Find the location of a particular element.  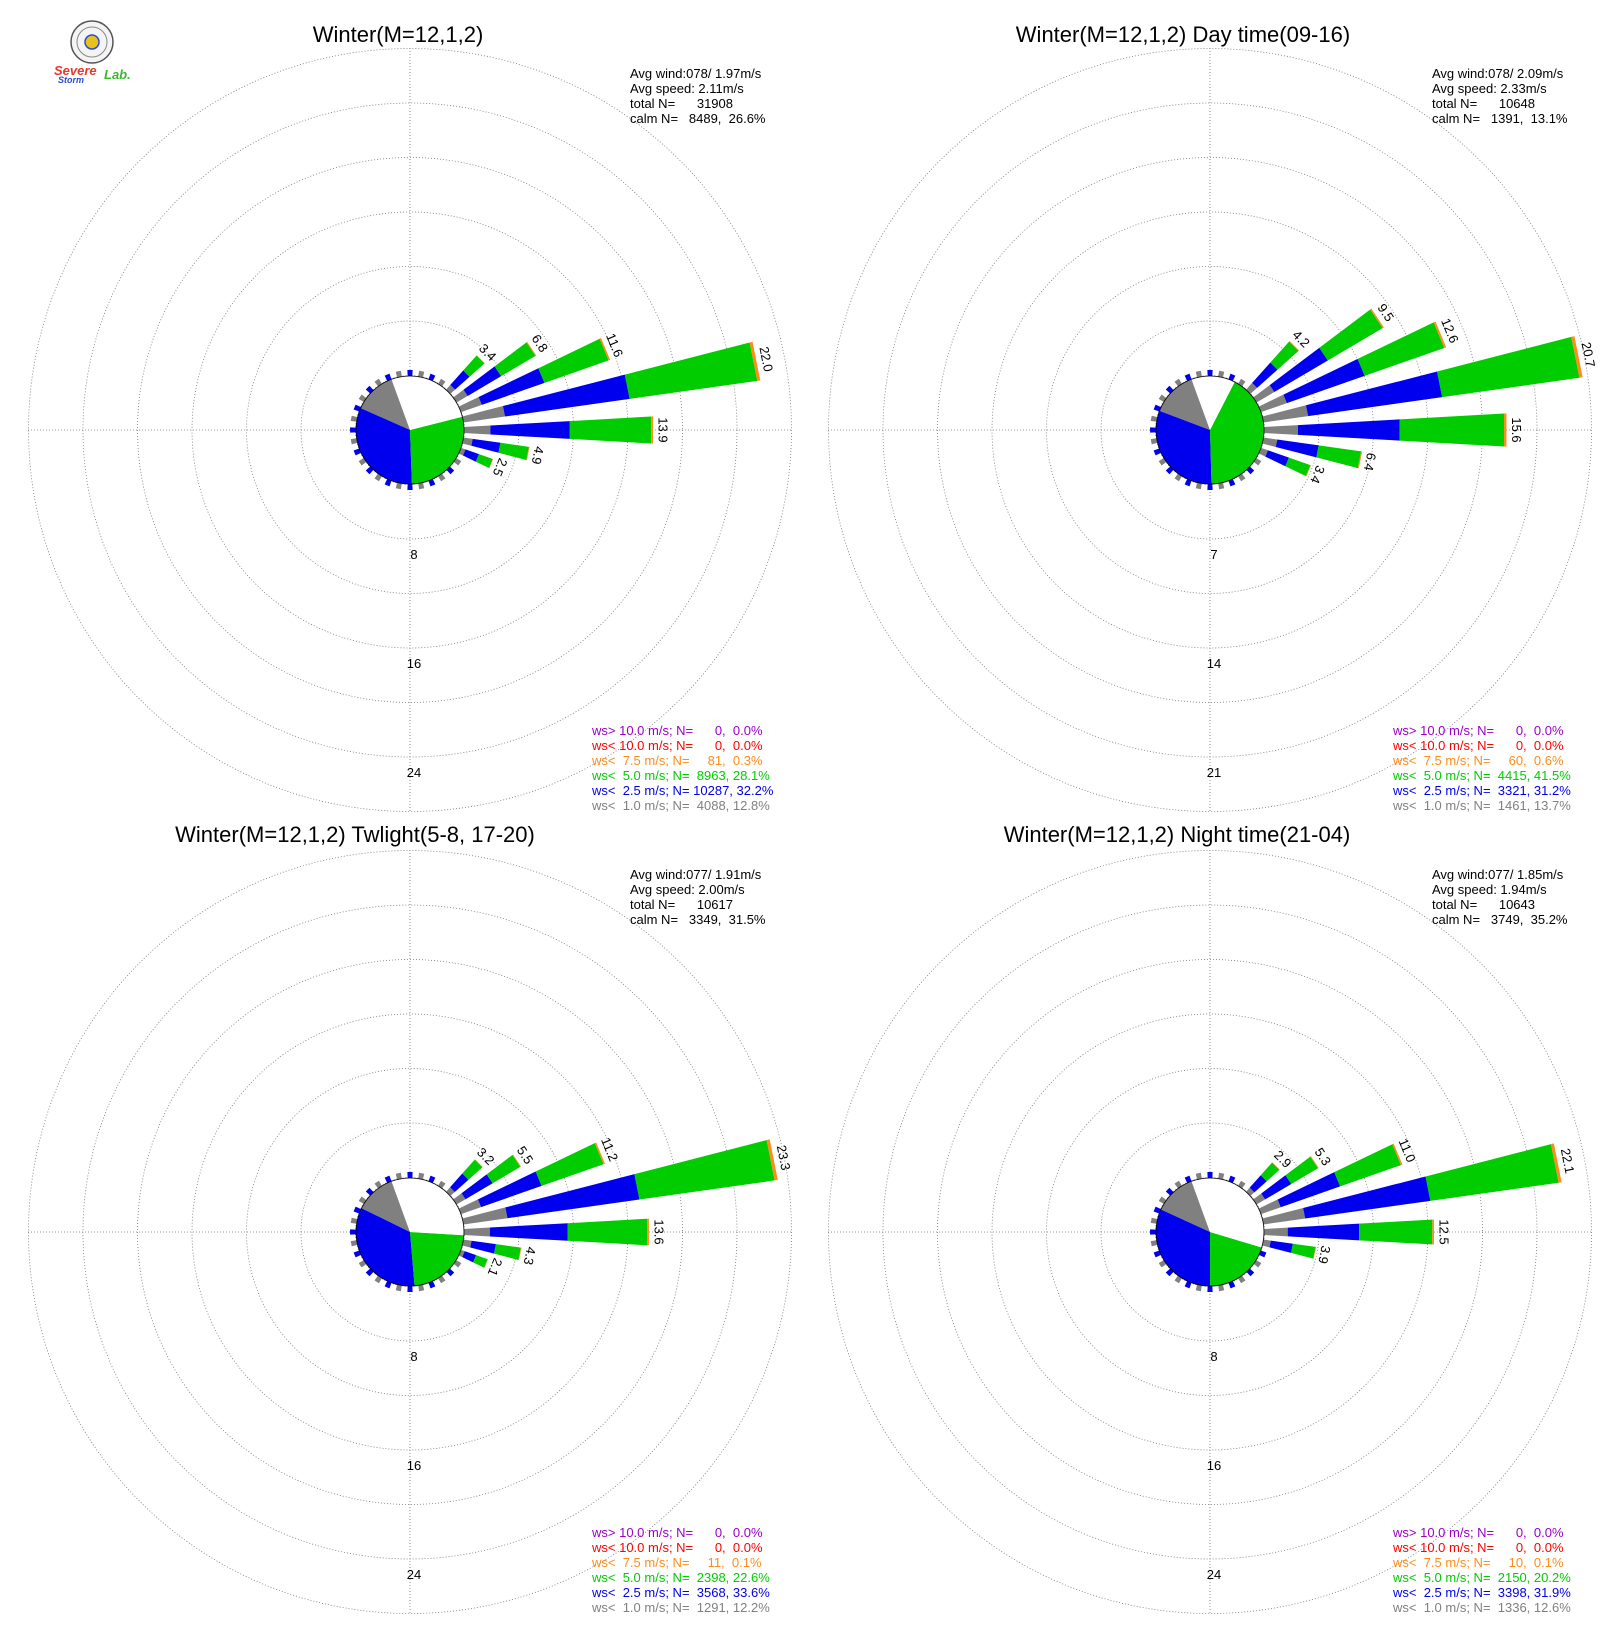

ring-label: 7 is located at coordinates (1213, 554).